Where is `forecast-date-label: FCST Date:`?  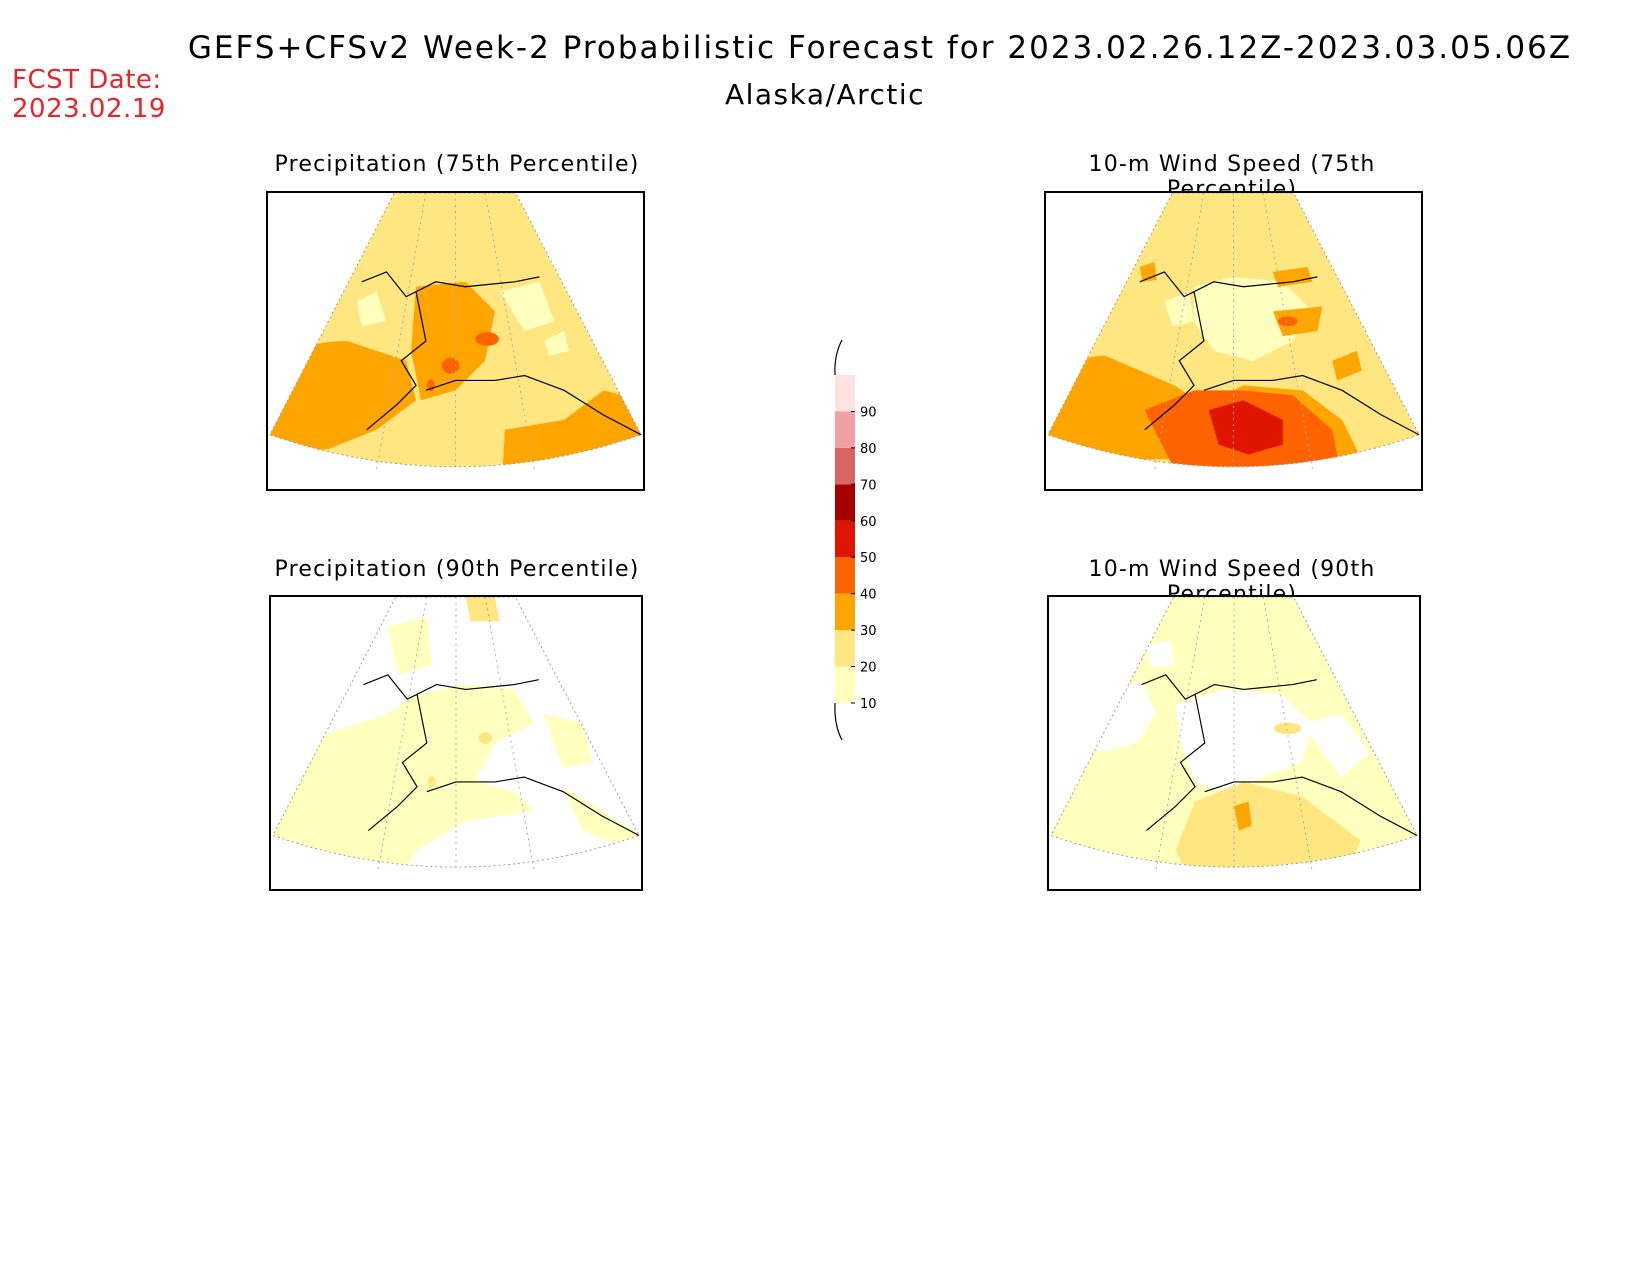 forecast-date-label: FCST Date: is located at coordinates (87, 80).